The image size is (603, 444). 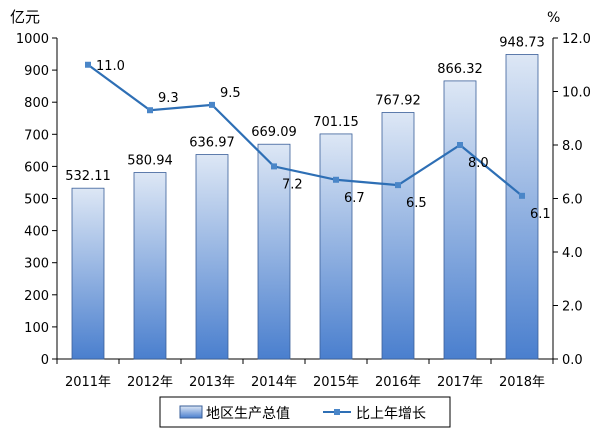 What do you see at coordinates (336, 382) in the screenshot?
I see `x-axis-tick-label: 2015年` at bounding box center [336, 382].